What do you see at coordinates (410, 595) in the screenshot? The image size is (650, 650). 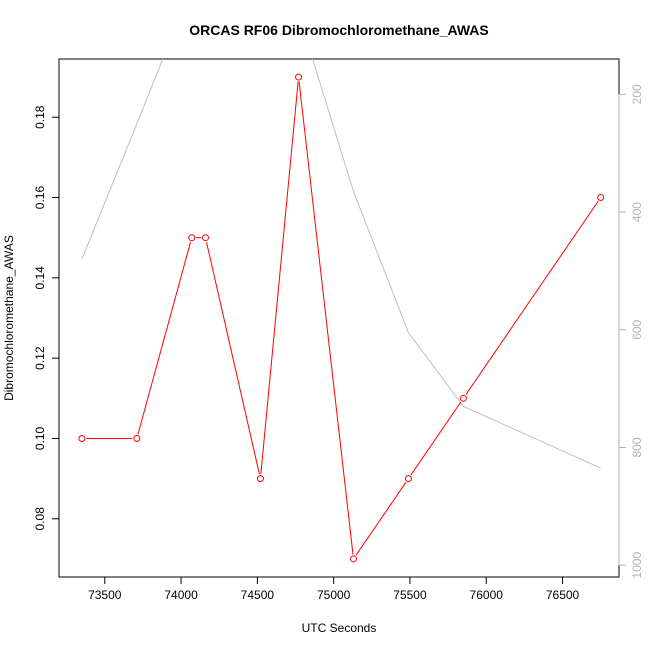 I see `x-tick-label: 75500` at bounding box center [410, 595].